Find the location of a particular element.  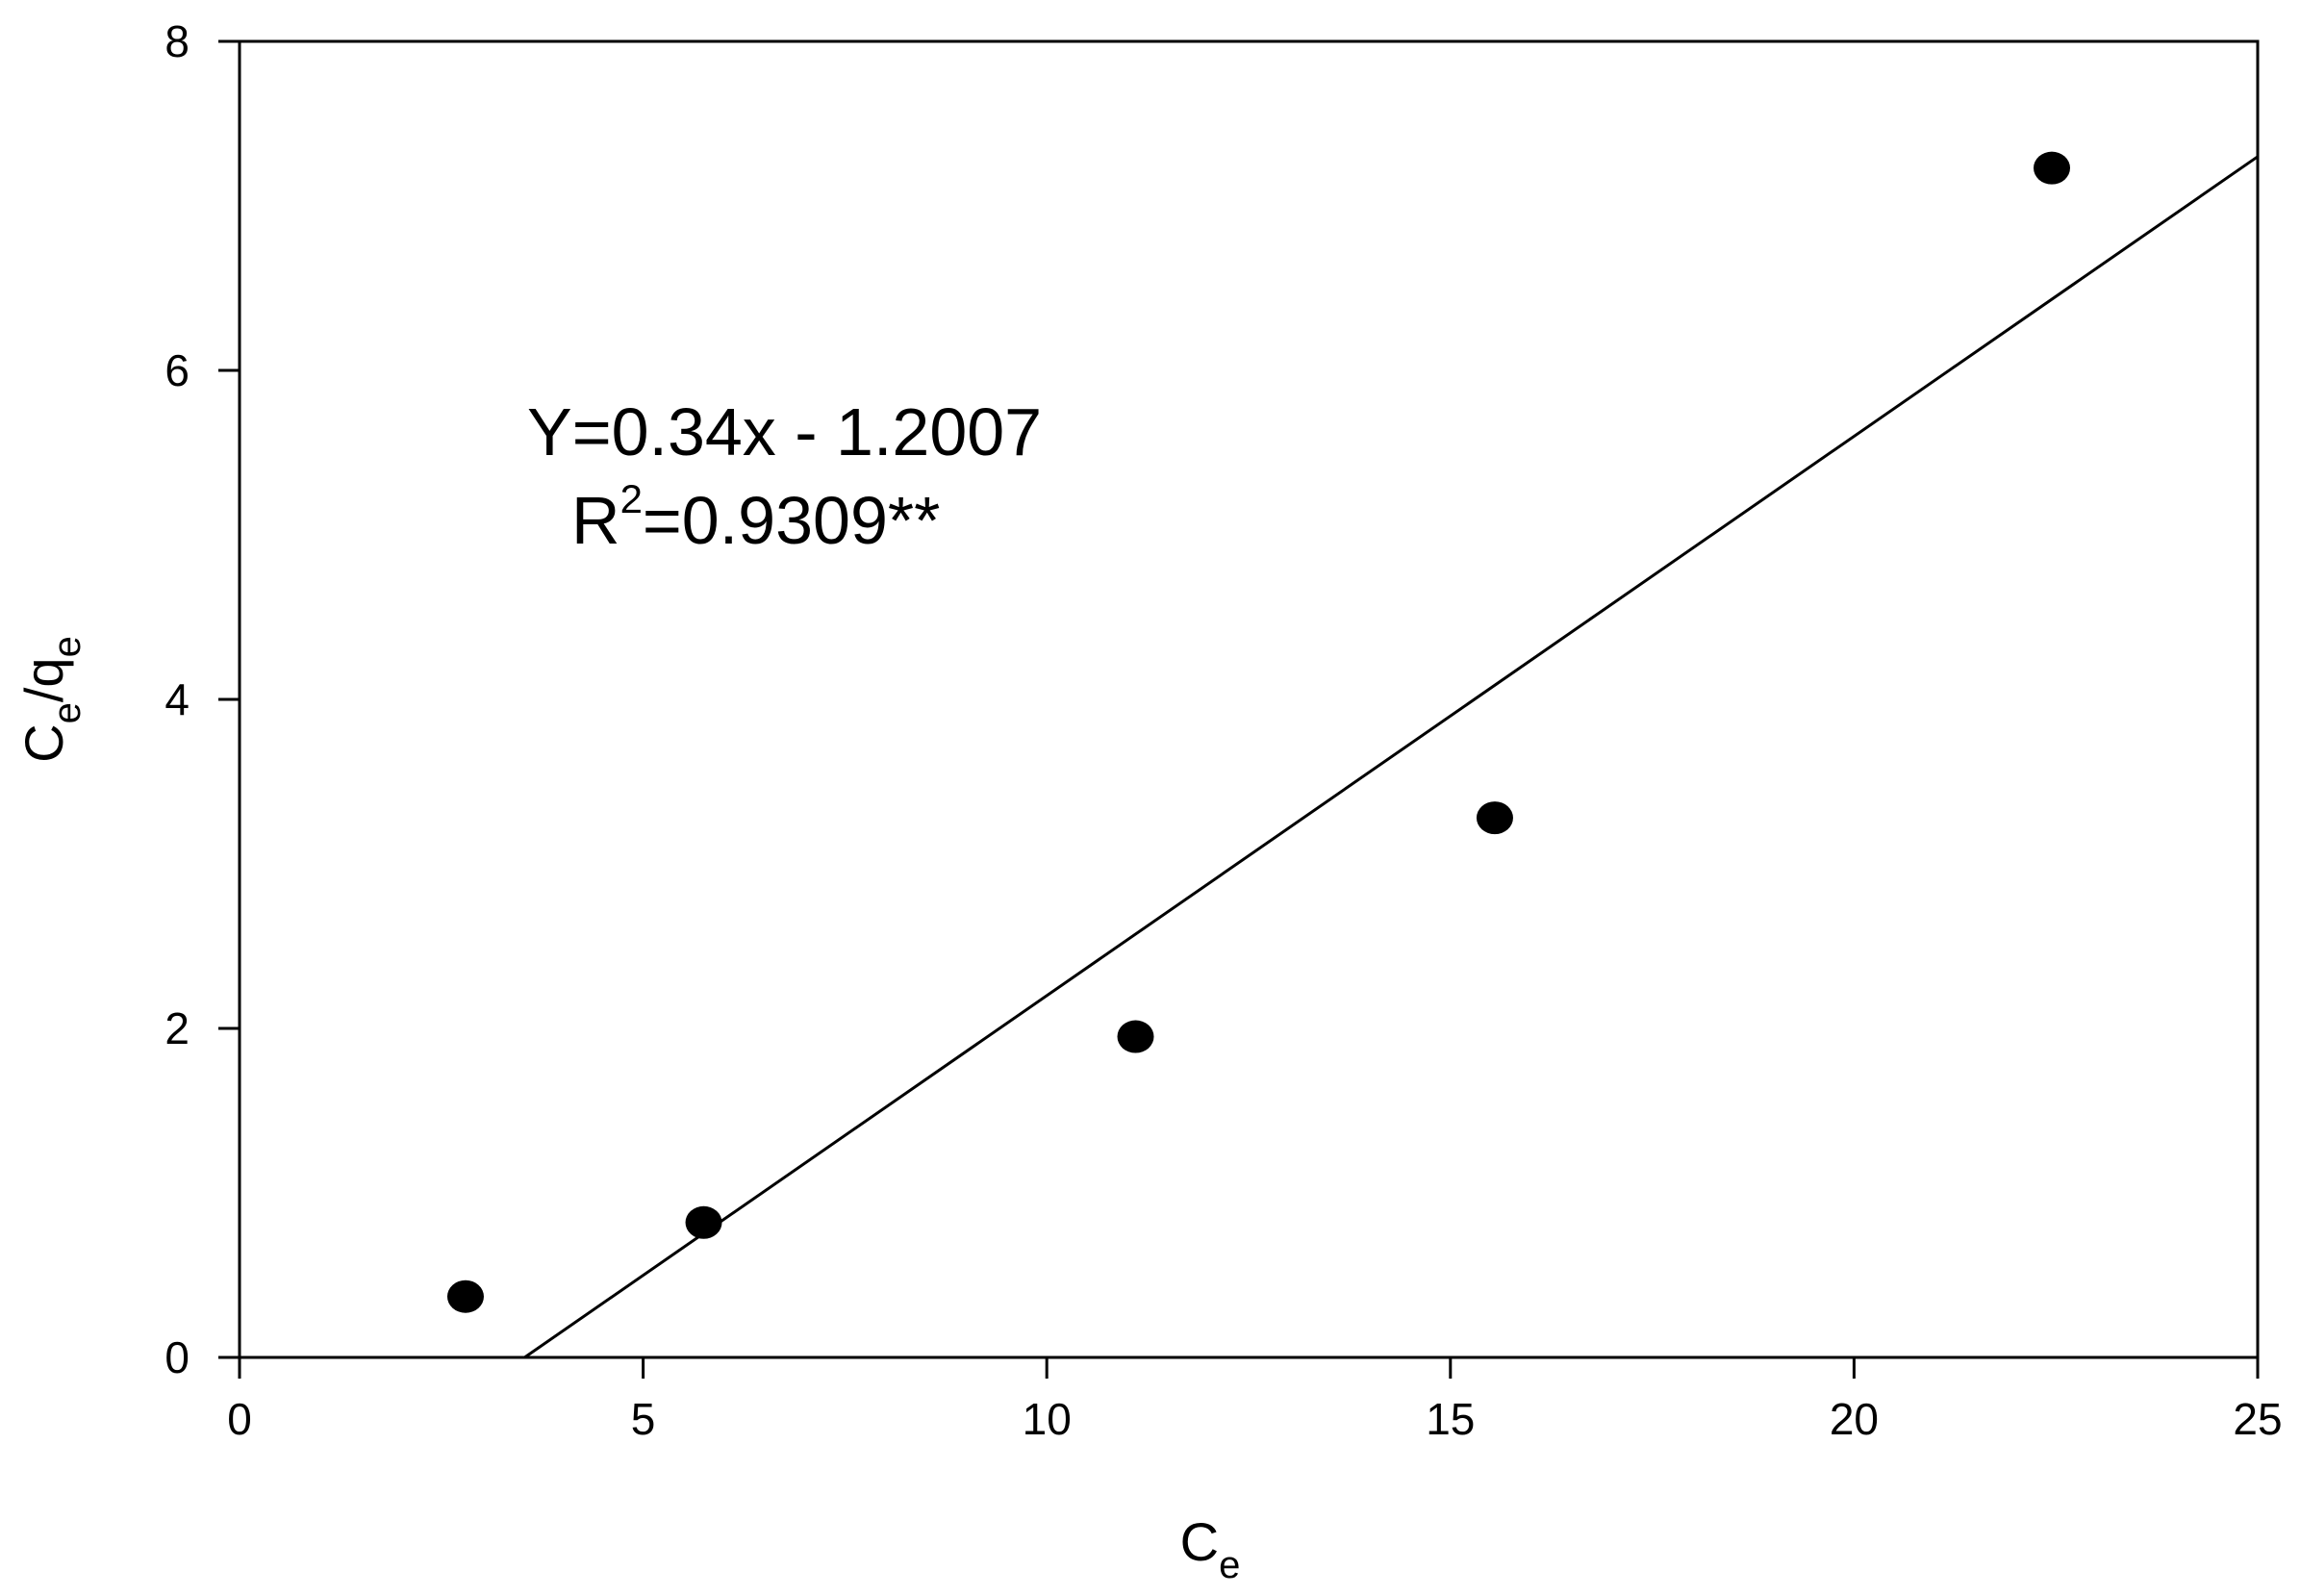

r-squared-annotation: R2=0.9309** is located at coordinates (755, 517).